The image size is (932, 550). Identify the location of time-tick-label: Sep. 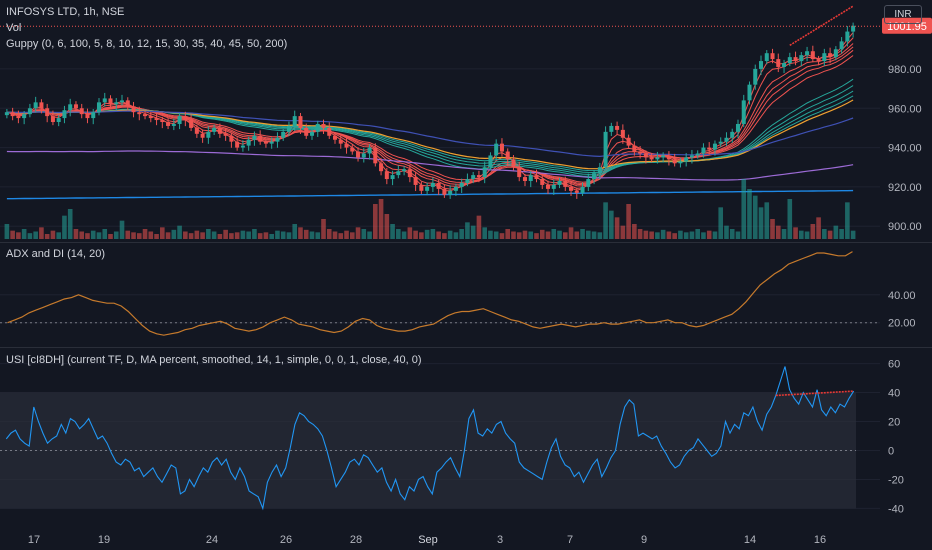
(428, 540).